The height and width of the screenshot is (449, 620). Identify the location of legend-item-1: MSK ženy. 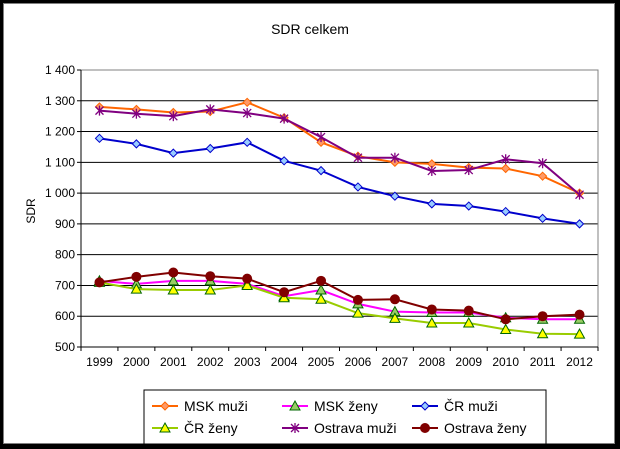
(330, 406).